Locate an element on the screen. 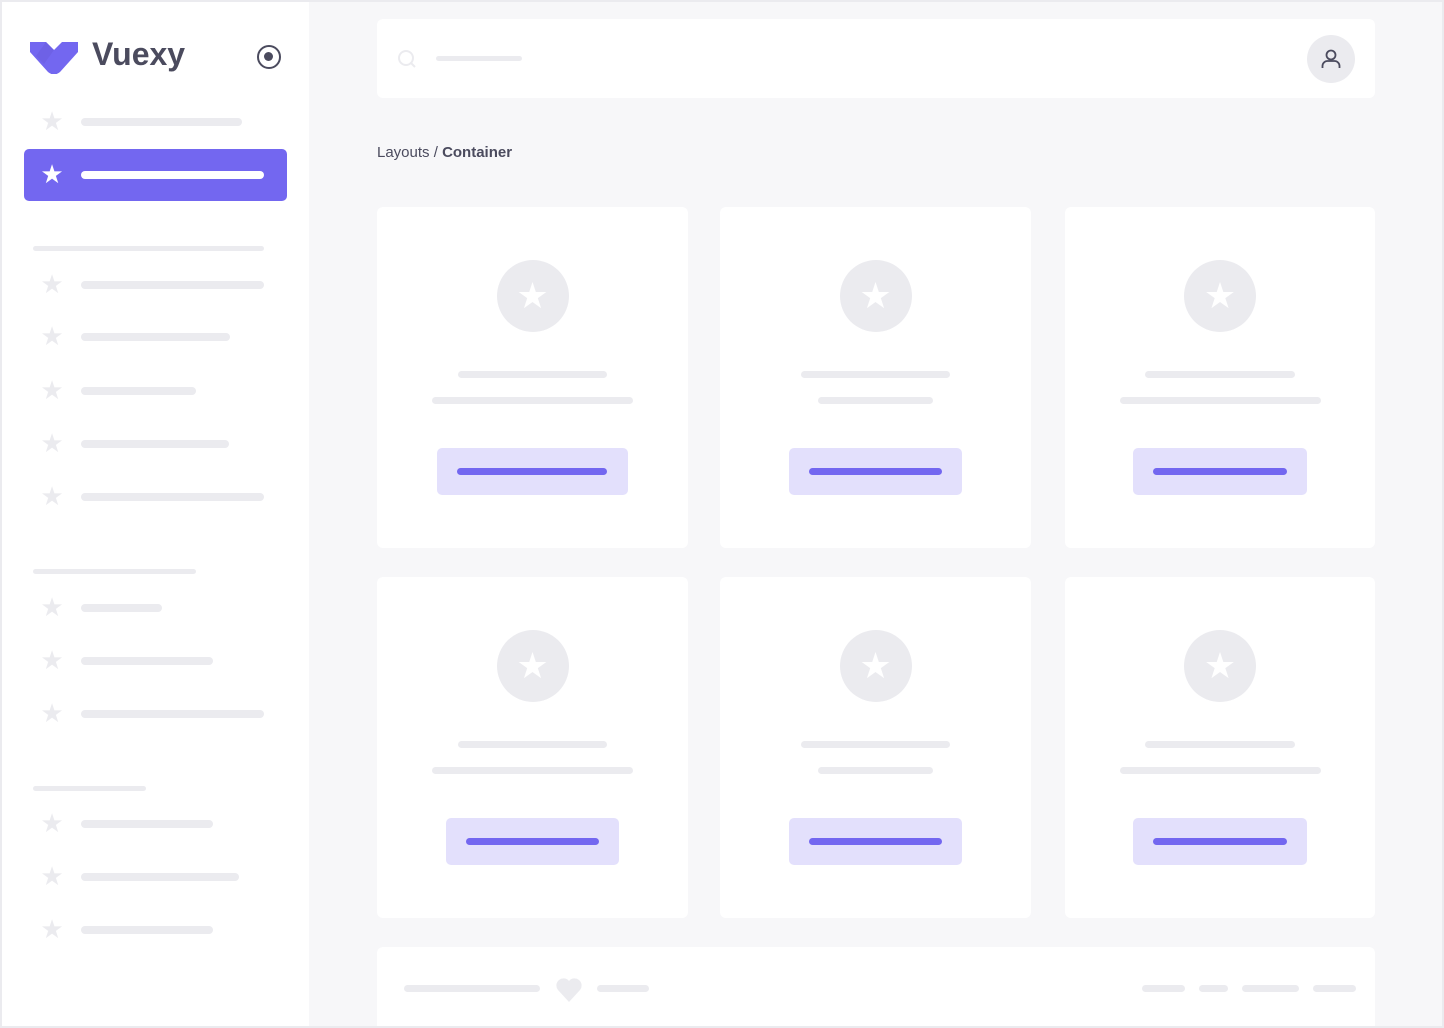 The height and width of the screenshot is (1028, 1444). breadcrumb-current: Container is located at coordinates (477, 152).